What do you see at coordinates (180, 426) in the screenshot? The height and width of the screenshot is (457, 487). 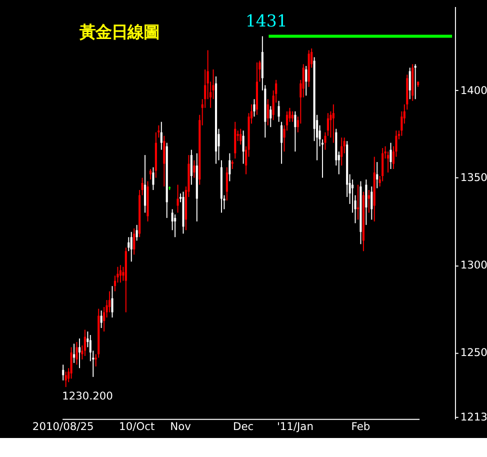 I see `x-tick-label: Nov` at bounding box center [180, 426].